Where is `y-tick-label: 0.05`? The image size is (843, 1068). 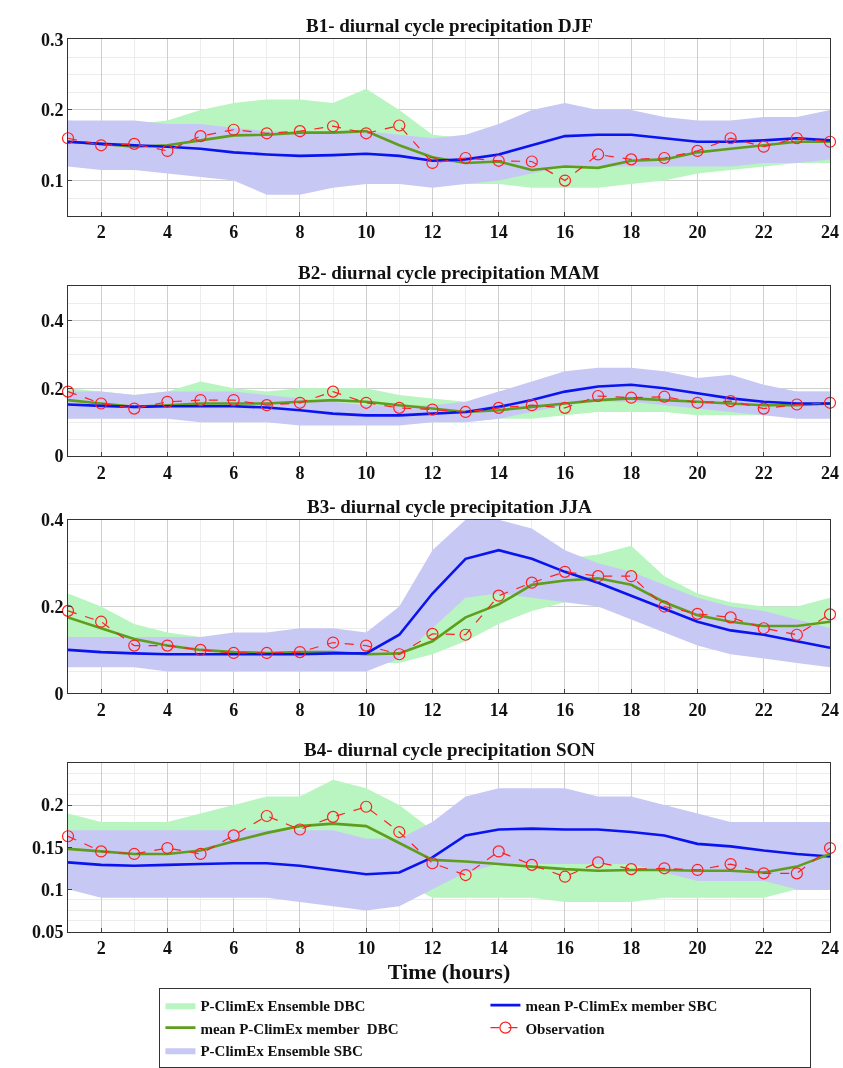
y-tick-label: 0.05 is located at coordinates (47, 931).